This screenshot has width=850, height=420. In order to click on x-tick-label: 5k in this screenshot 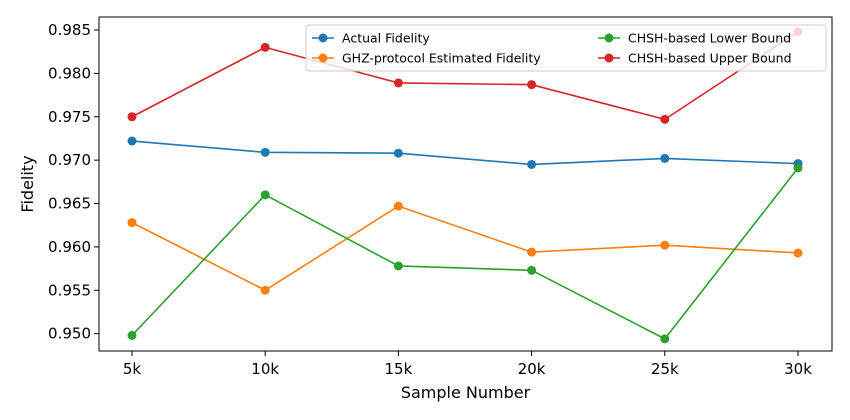, I will do `click(132, 369)`.